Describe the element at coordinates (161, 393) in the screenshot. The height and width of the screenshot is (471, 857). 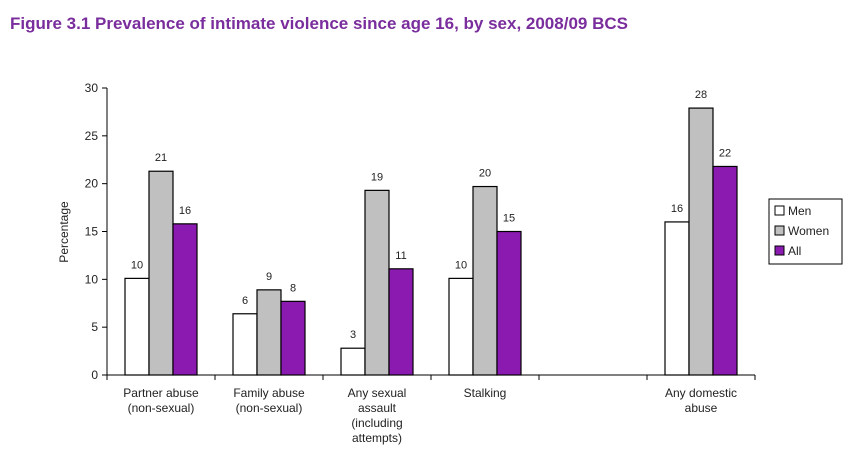
I see `x-category-label: Partner abuse` at that location.